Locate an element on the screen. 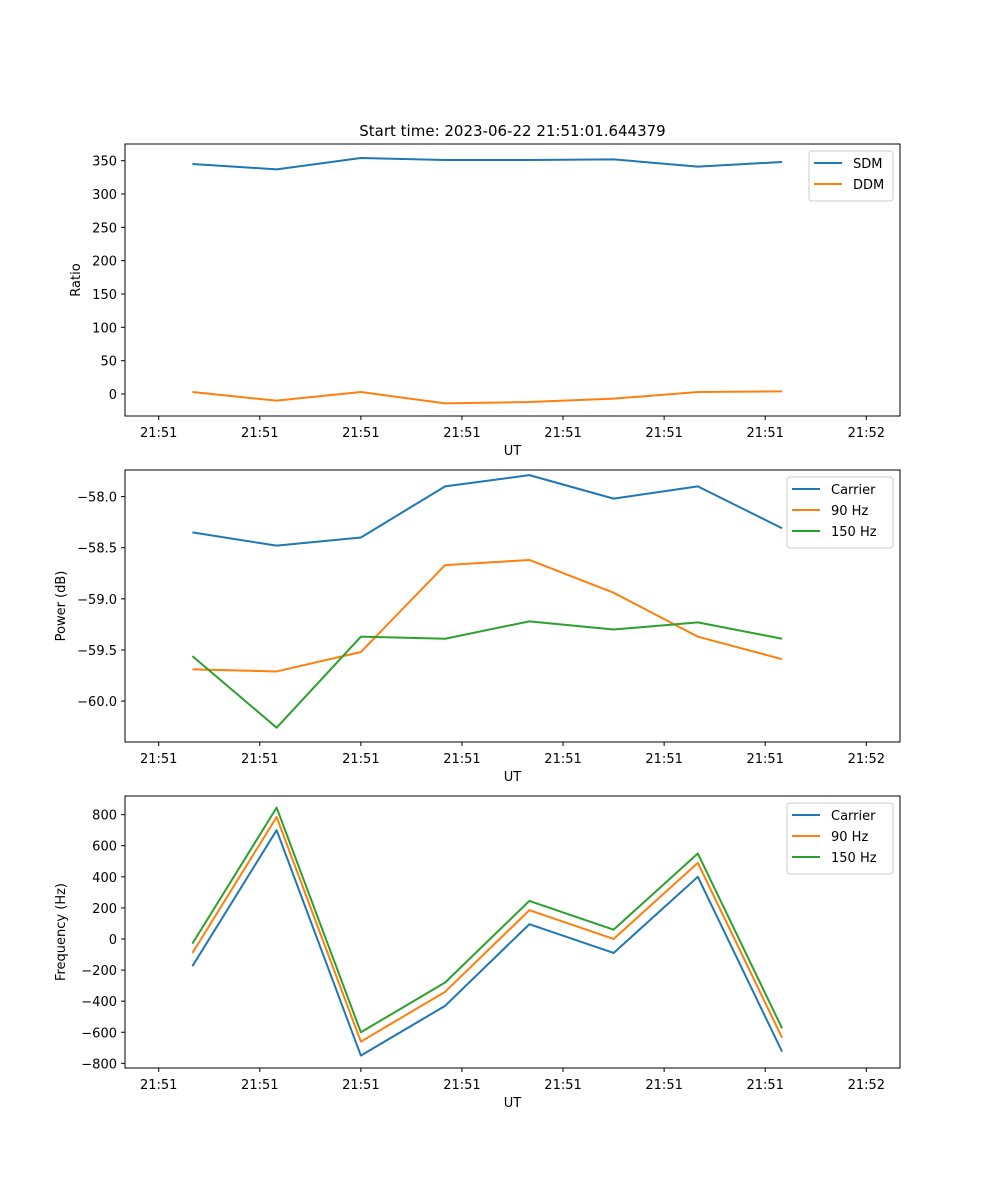 The width and height of the screenshot is (1000, 1200). y-tick-label: −59.5 is located at coordinates (97, 651).